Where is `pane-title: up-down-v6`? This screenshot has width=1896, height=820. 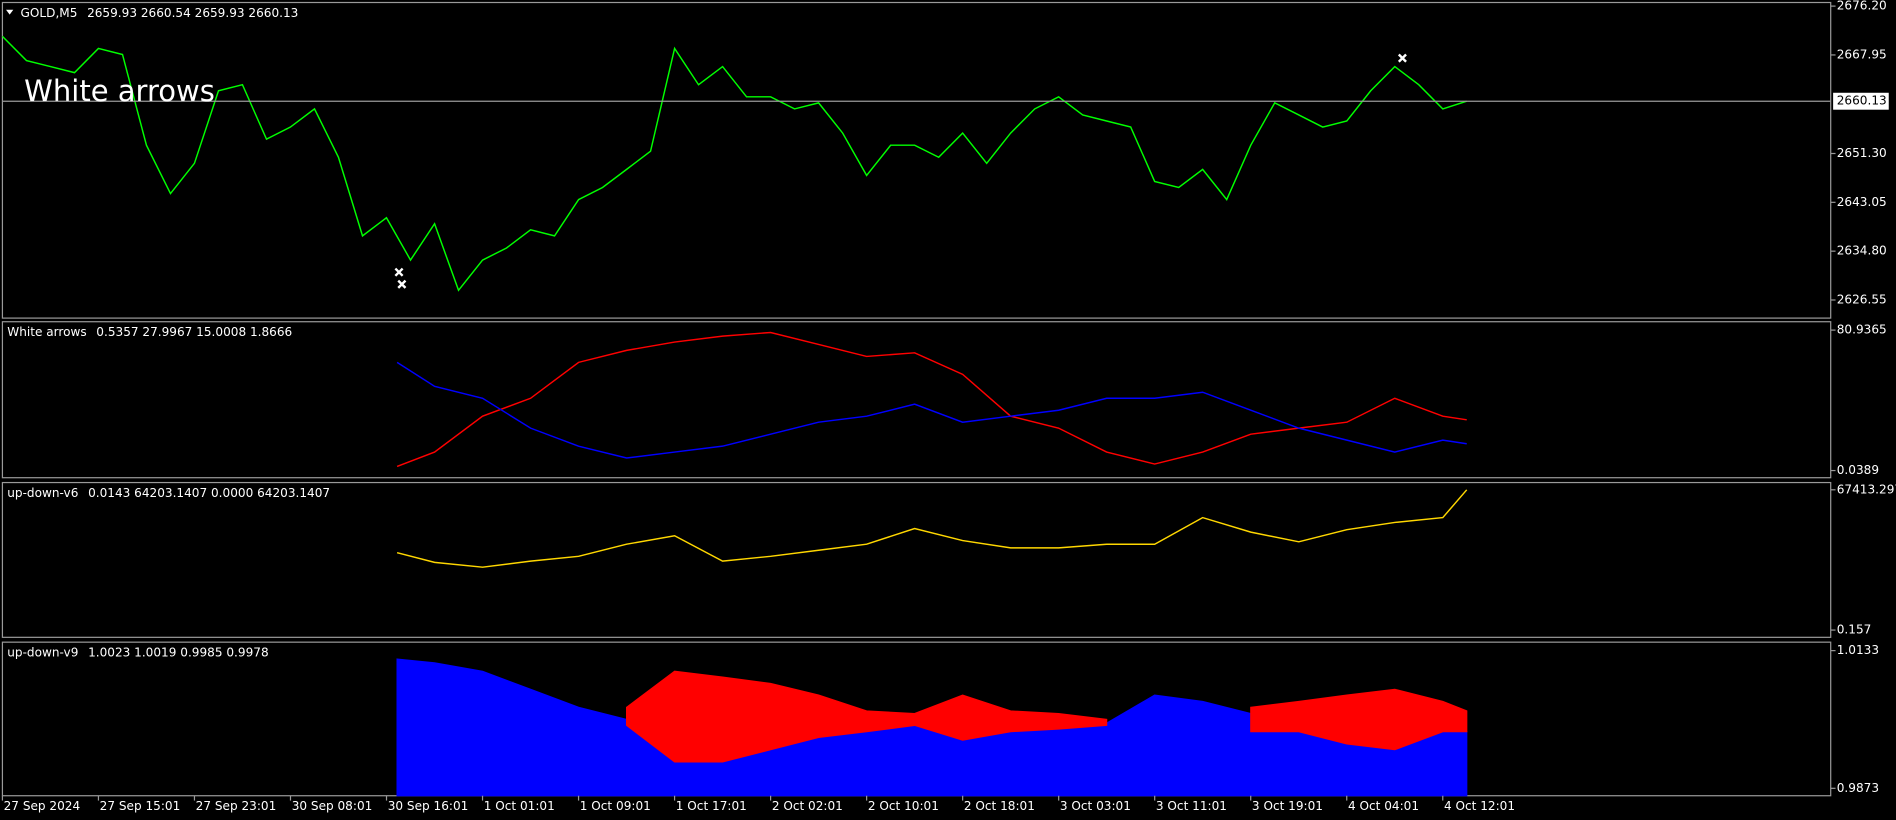 pane-title: up-down-v6 is located at coordinates (42, 493).